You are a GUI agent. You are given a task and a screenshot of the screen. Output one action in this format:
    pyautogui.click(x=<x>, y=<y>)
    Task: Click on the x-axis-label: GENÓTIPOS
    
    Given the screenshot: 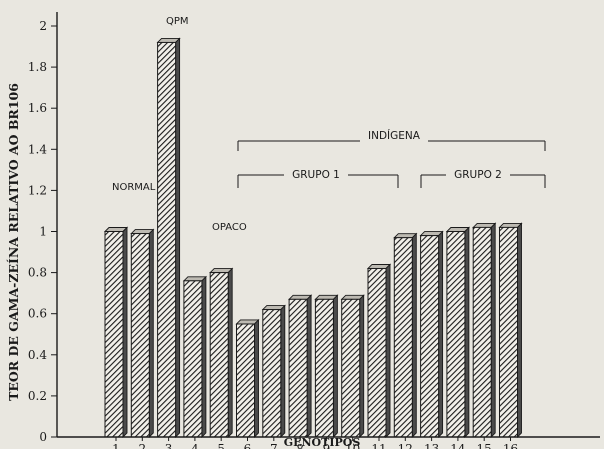 What is the action you would take?
    pyautogui.click(x=322, y=442)
    